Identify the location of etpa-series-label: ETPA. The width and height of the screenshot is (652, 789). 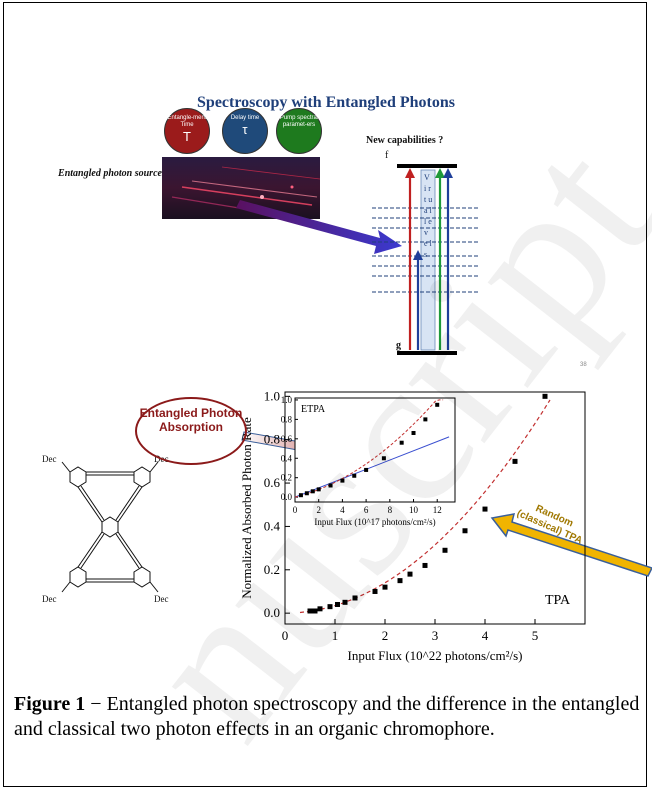
(313, 409).